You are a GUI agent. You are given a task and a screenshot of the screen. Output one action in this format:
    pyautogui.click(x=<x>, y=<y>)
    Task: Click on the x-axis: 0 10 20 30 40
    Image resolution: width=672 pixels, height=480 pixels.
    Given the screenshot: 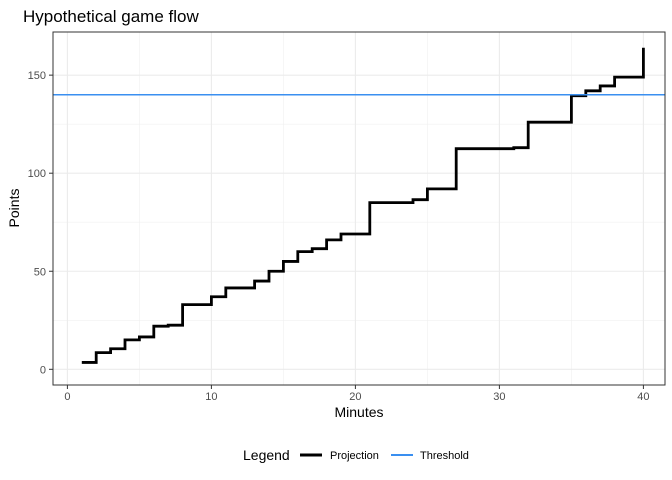 What is the action you would take?
    pyautogui.click(x=357, y=394)
    